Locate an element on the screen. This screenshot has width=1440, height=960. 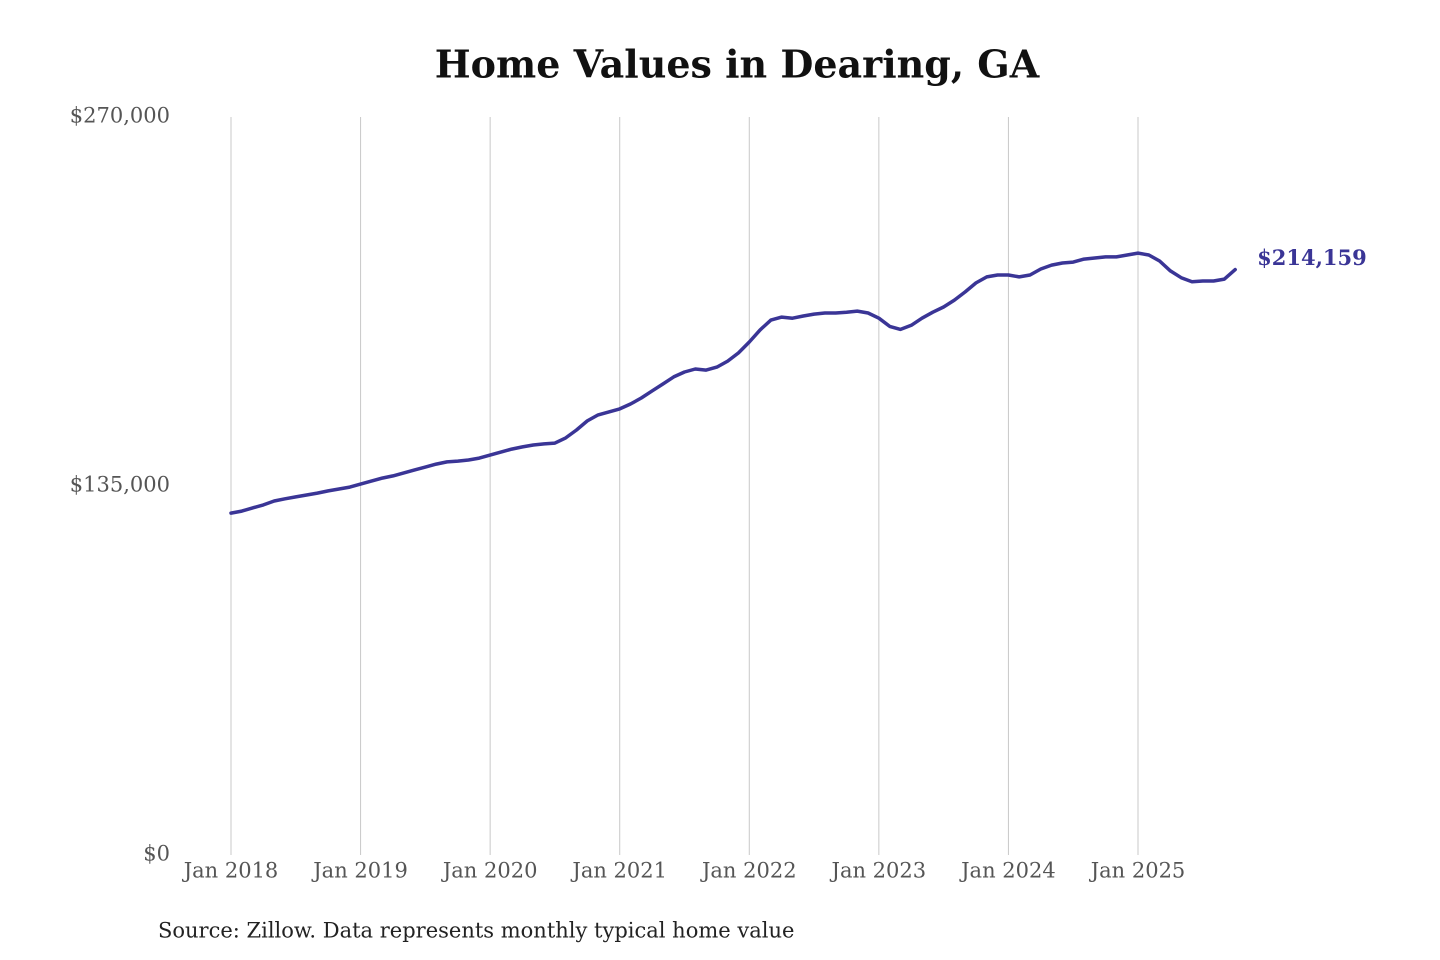
x-tick-label: Jan 2025 is located at coordinates (1137, 871).